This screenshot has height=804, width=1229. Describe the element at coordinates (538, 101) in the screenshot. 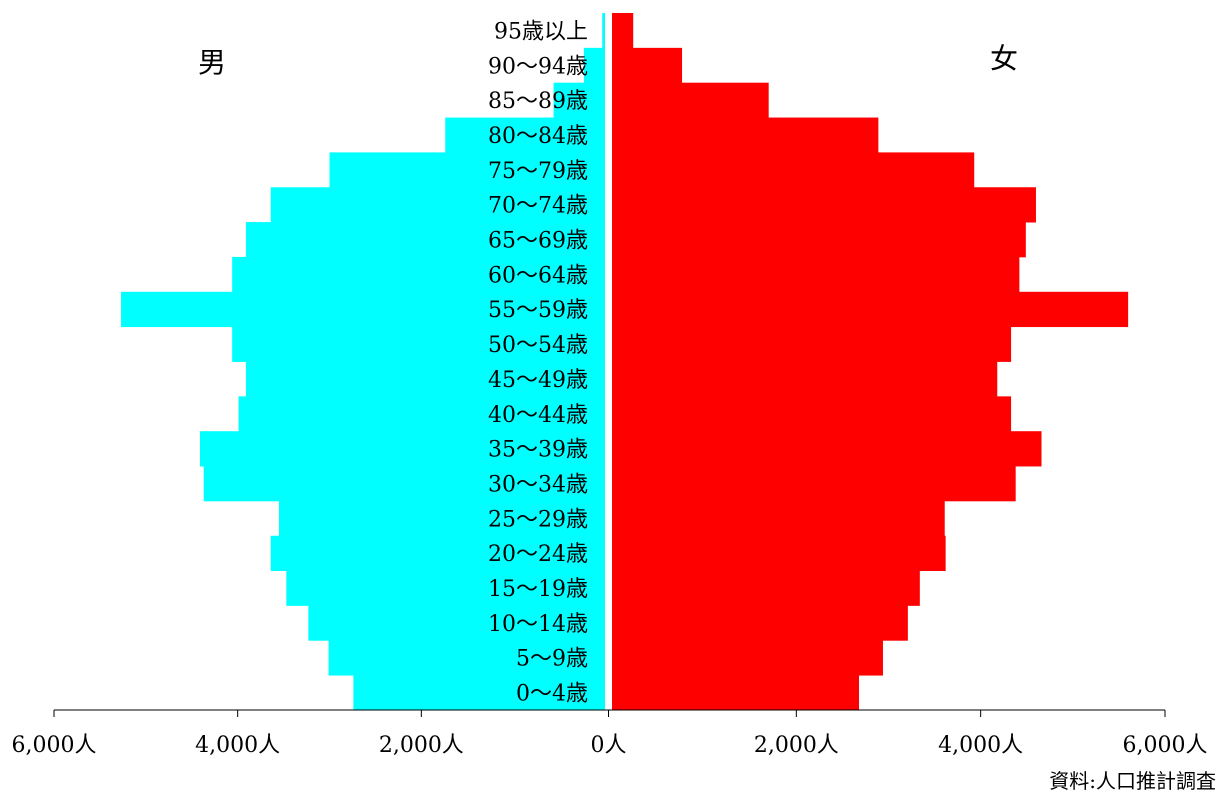

I see `age-label-2: 85～89歳` at that location.